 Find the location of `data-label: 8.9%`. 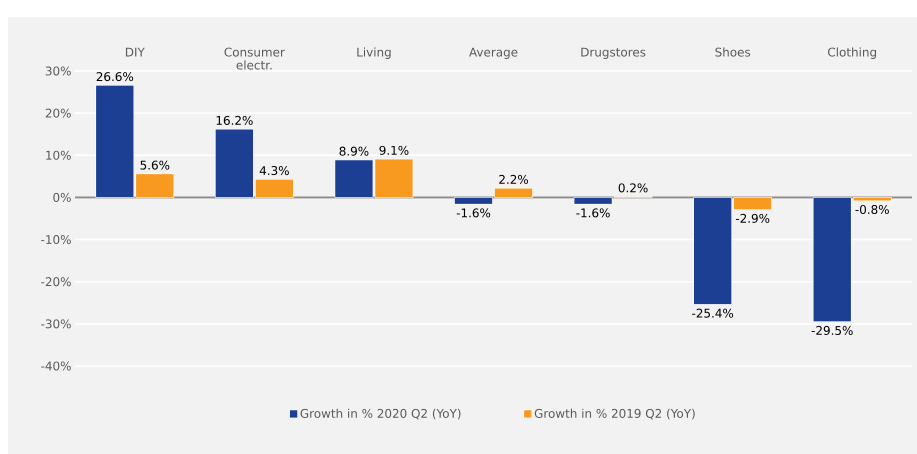

data-label: 8.9% is located at coordinates (354, 151).